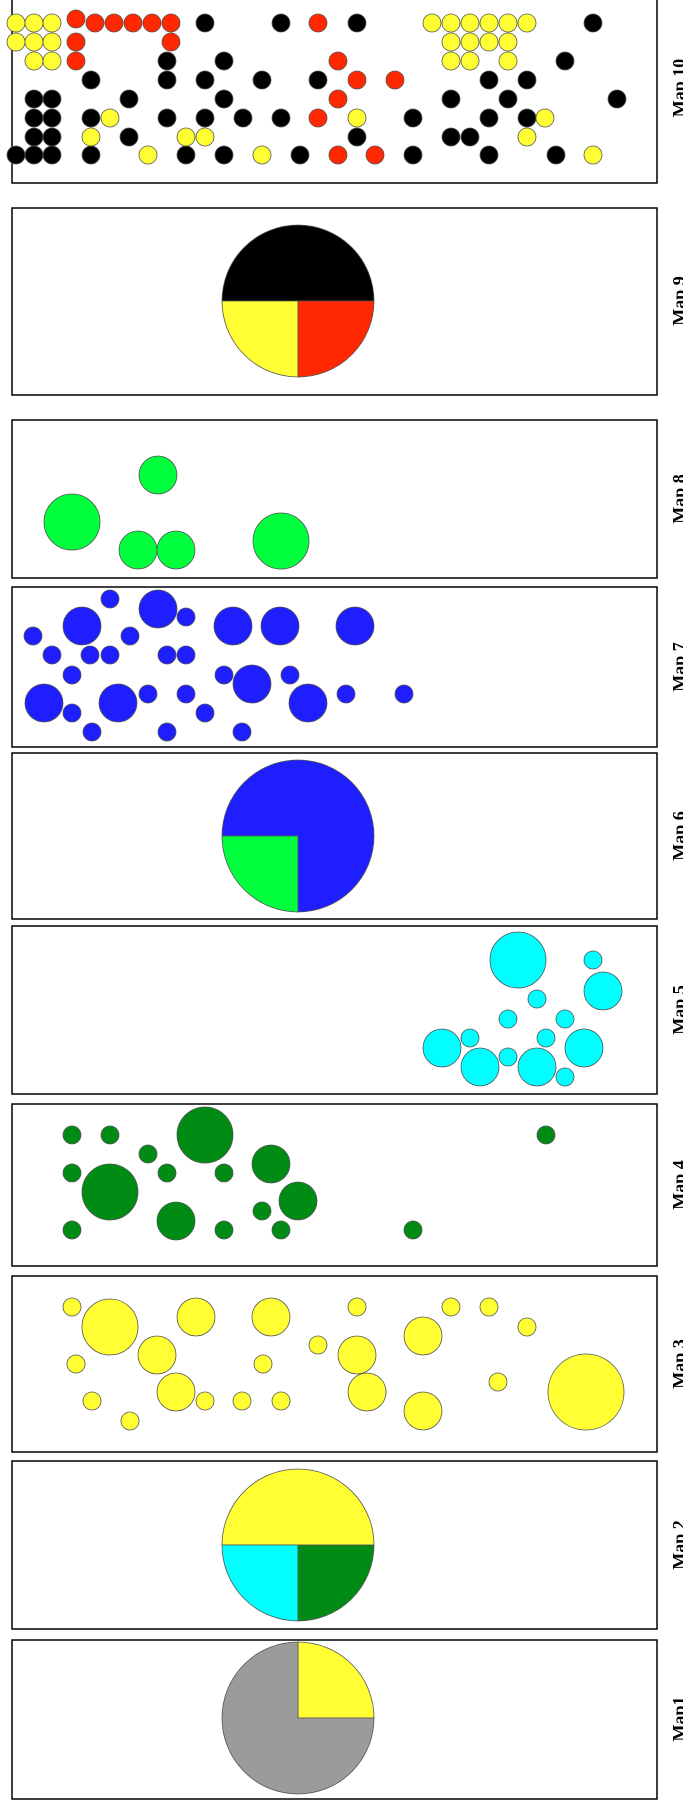 This screenshot has width=683, height=1803. I want to click on map7-label: Map 7, so click(676, 667).